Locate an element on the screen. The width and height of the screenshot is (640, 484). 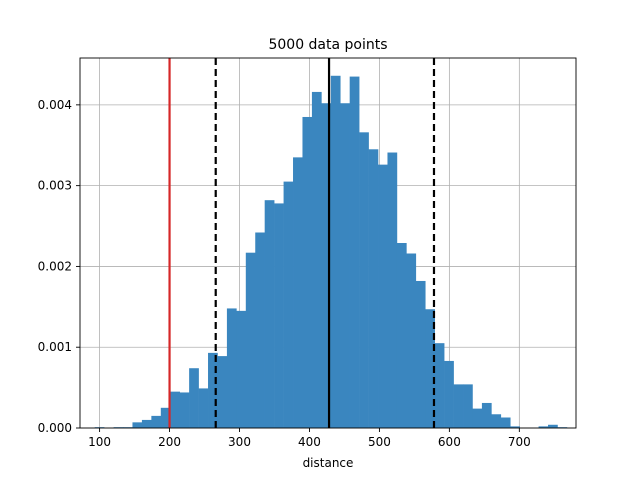
x-tick-label-2: 300 is located at coordinates (239, 442).